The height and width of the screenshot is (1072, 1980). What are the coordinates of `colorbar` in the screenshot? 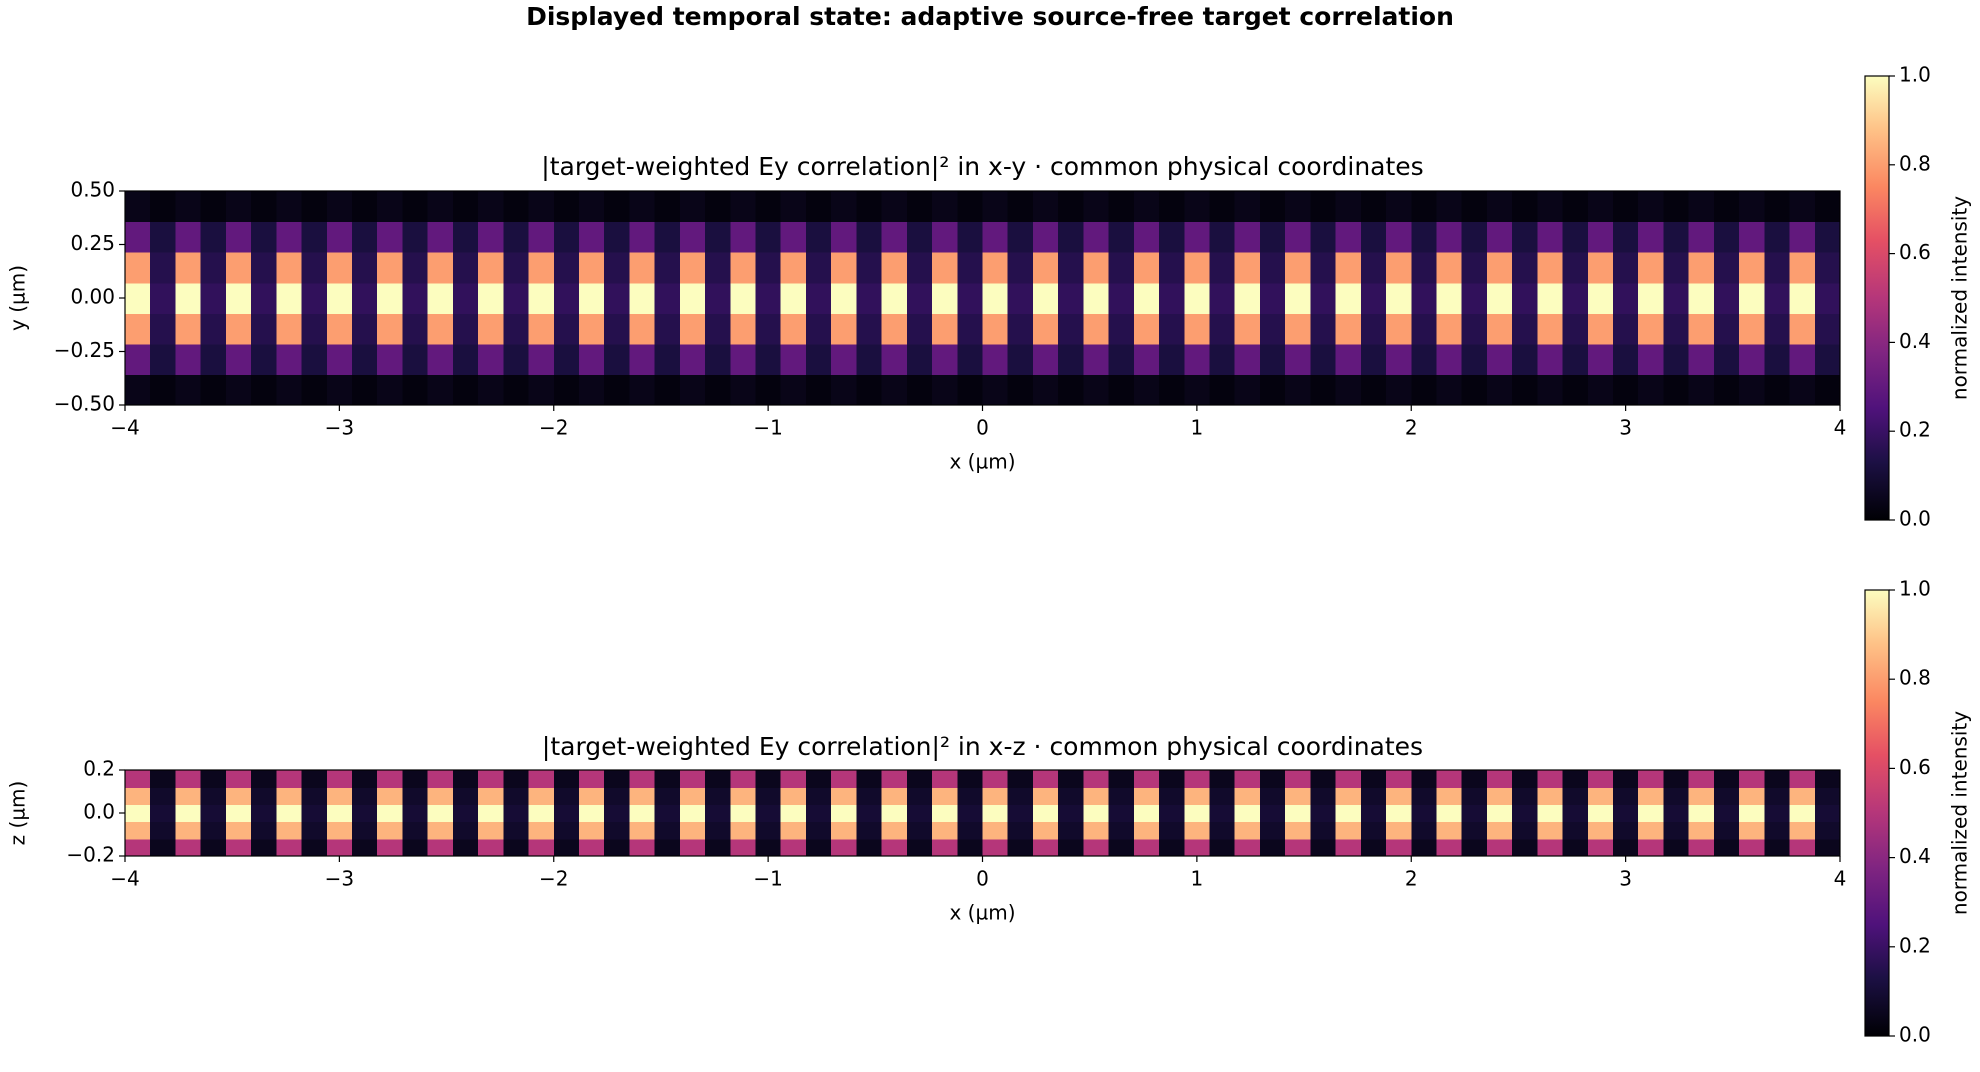 It's located at (1877, 298).